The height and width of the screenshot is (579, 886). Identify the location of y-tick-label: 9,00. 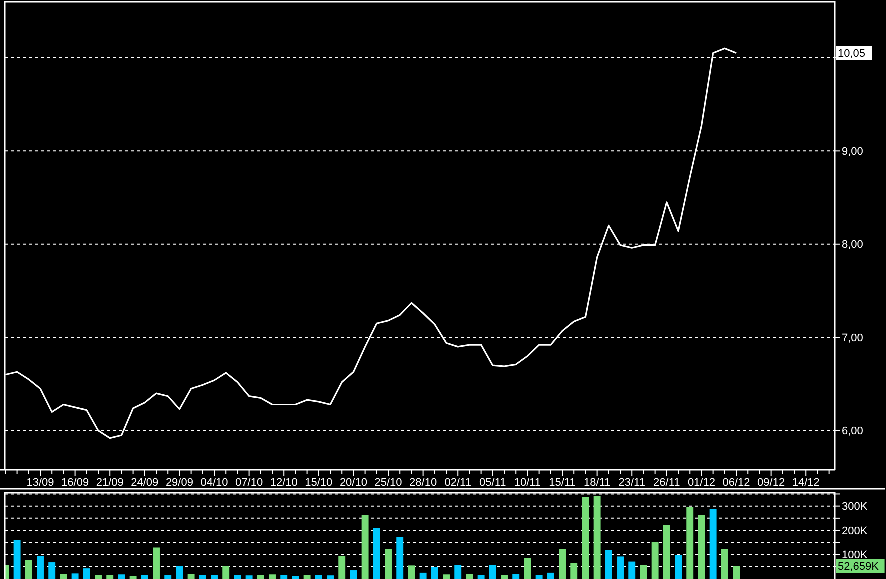
(853, 152).